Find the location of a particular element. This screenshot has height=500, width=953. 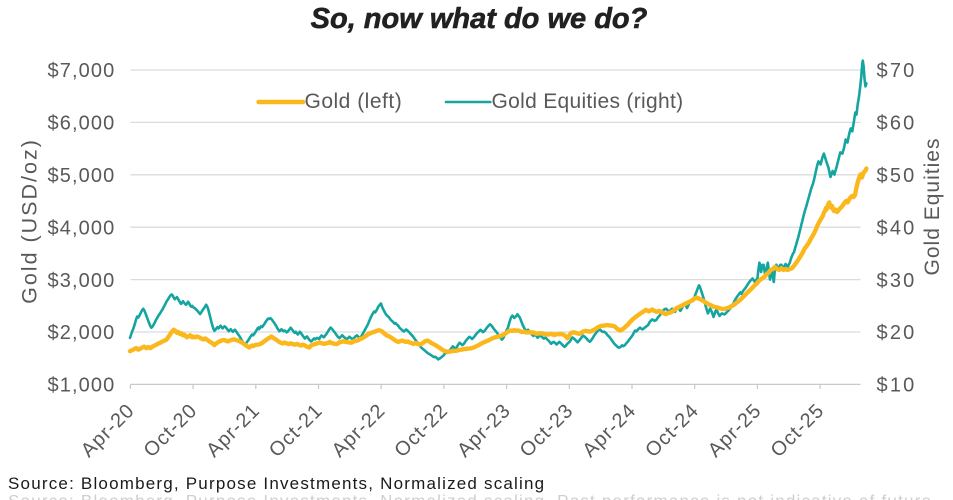

svg-text: Gold Equities is located at coordinates (932, 207).